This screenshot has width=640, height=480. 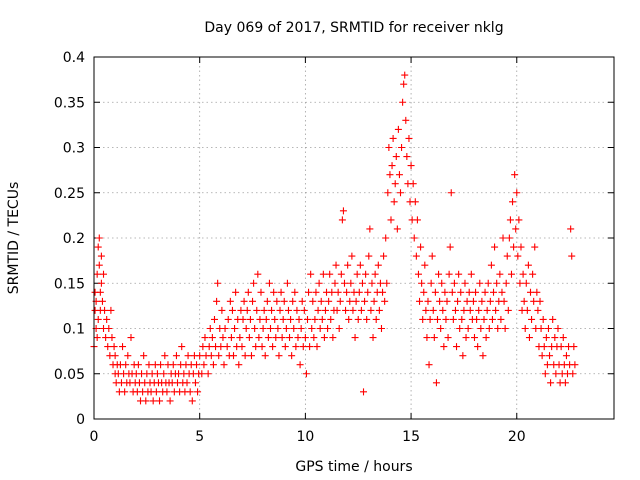 I want to click on x-tick-label: 5, so click(x=199, y=437).